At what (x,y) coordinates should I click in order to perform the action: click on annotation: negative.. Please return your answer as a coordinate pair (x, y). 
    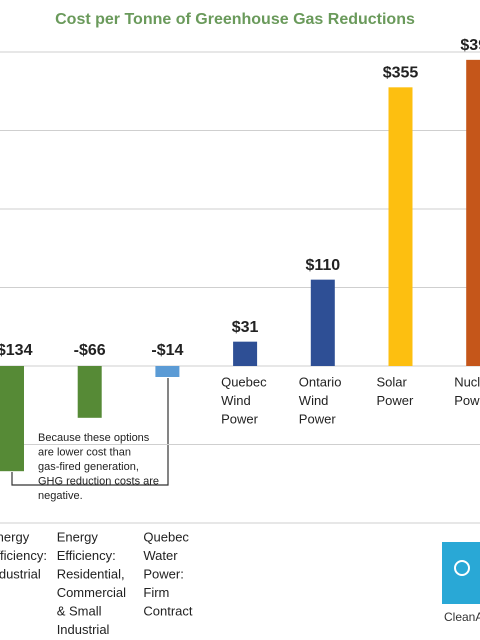
    Looking at the image, I should click on (60, 496).